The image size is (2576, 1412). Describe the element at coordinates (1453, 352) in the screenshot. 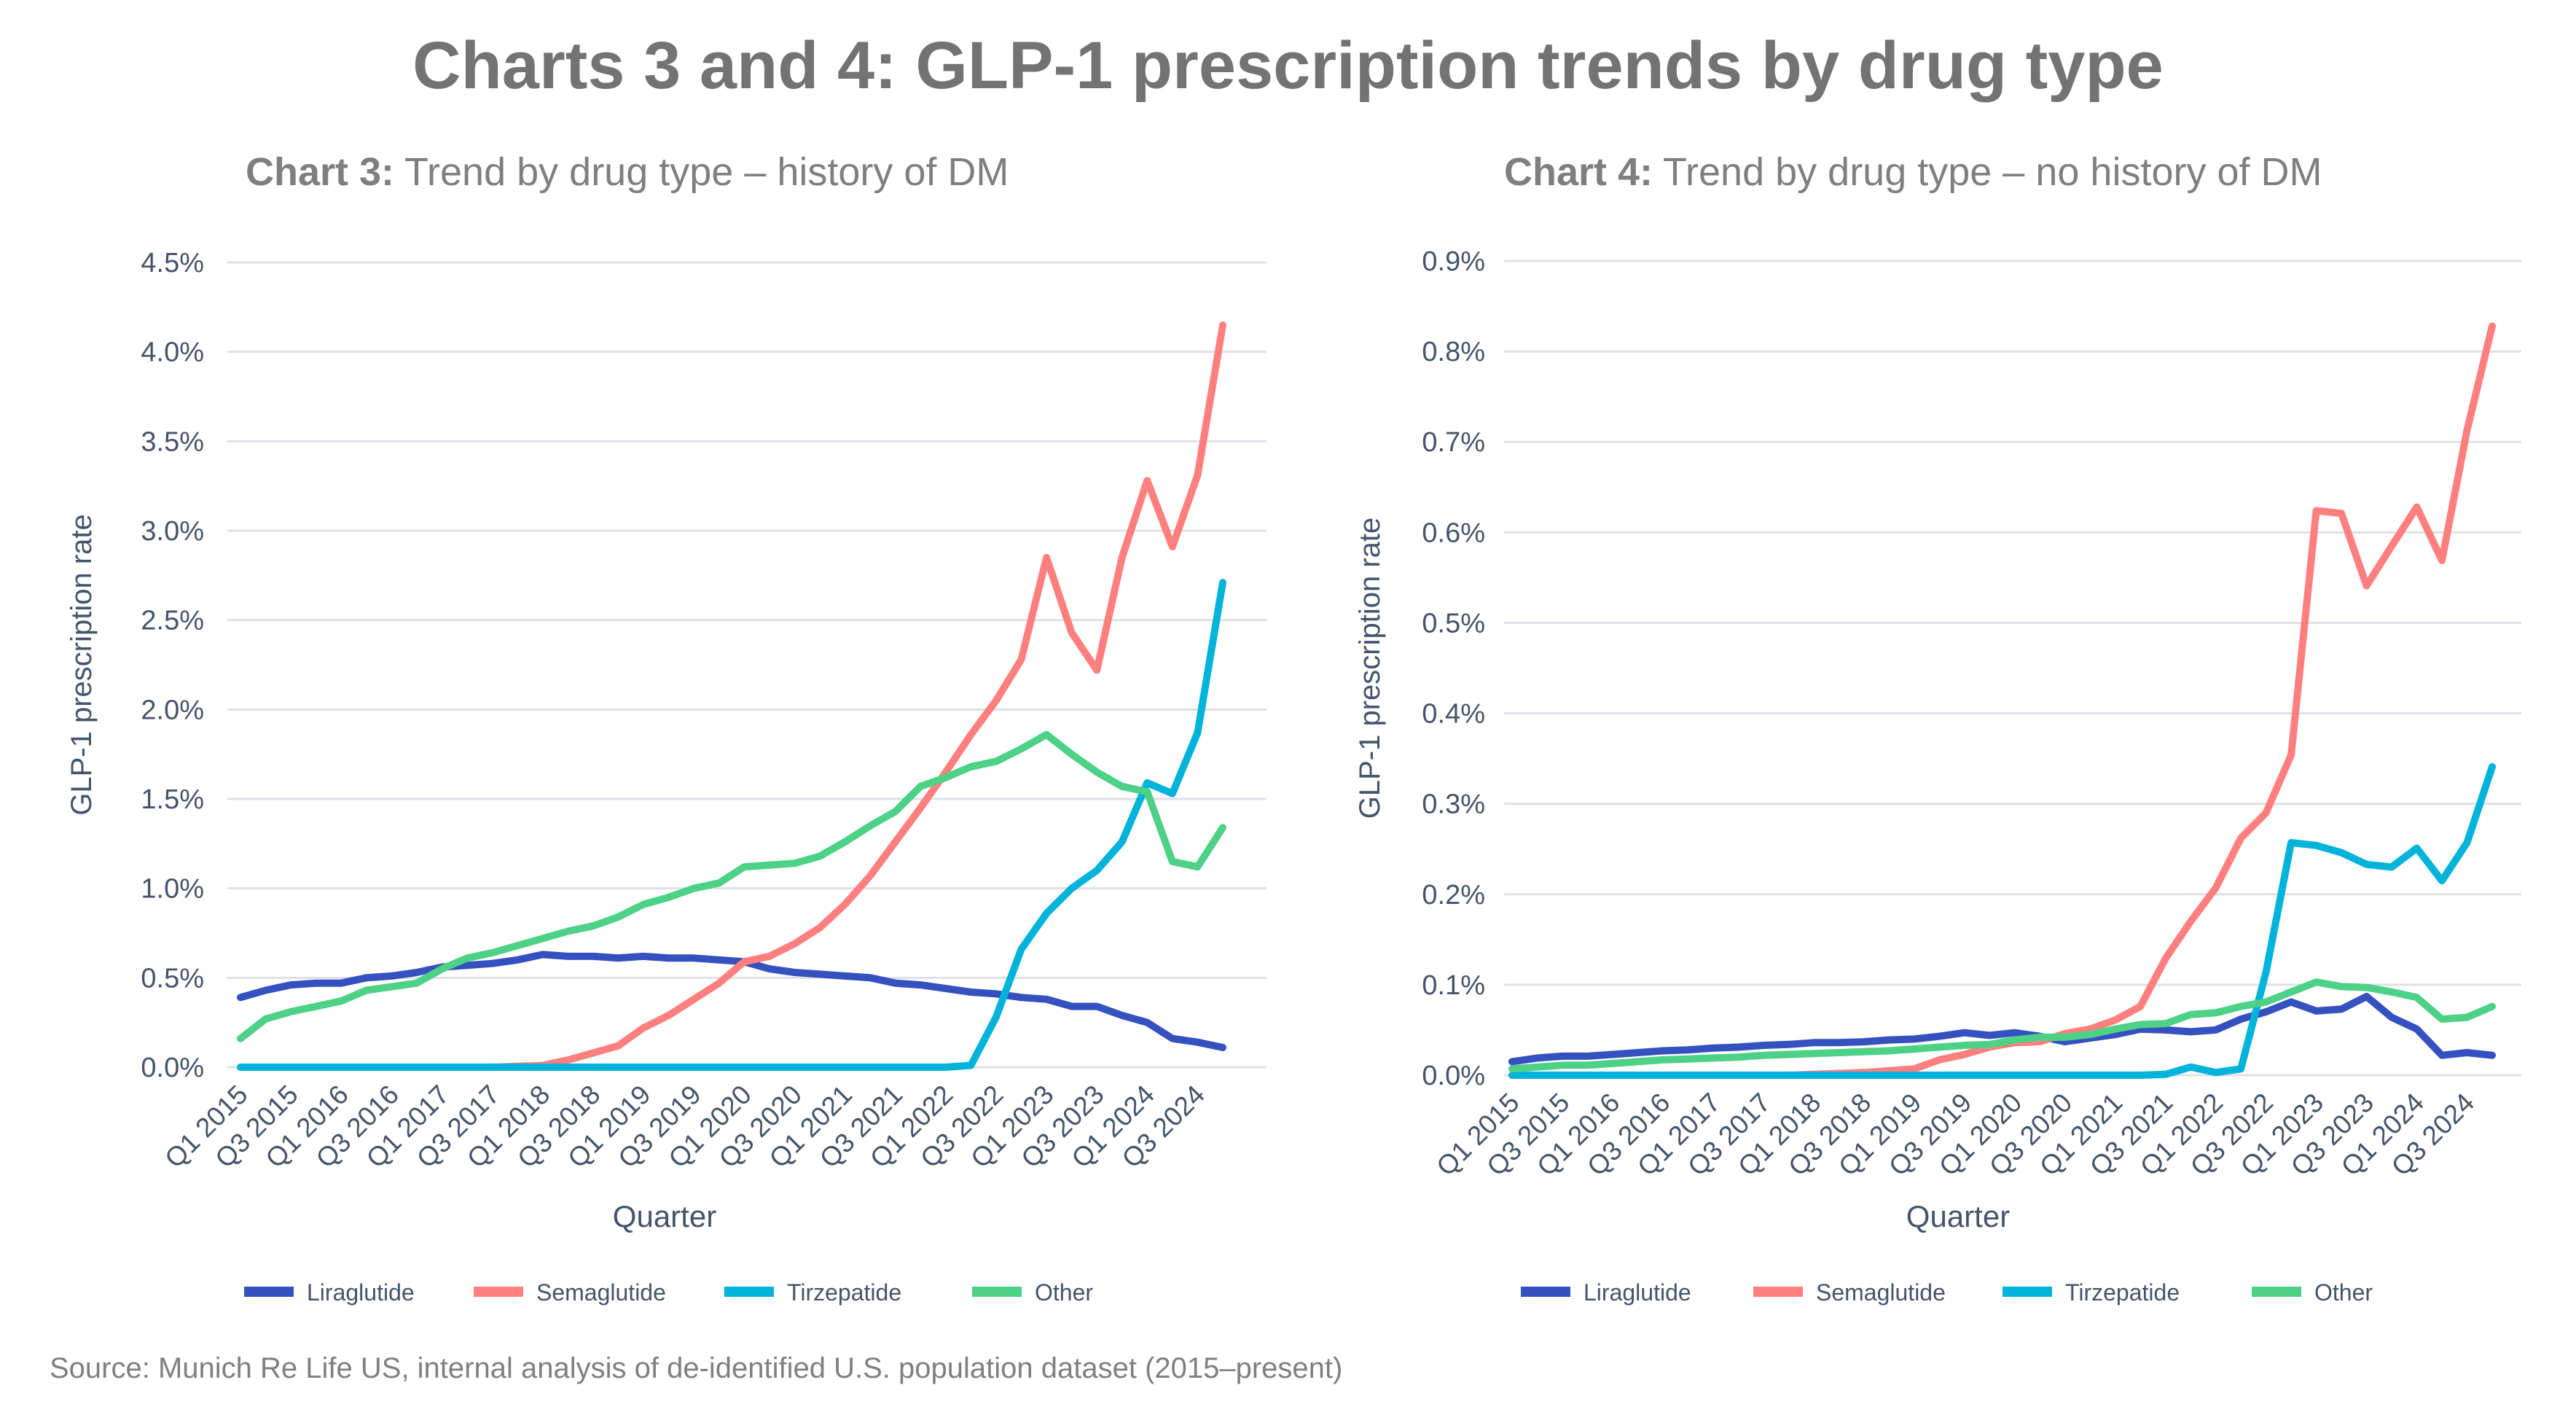

I see `y-tick-label: 0.8%` at that location.